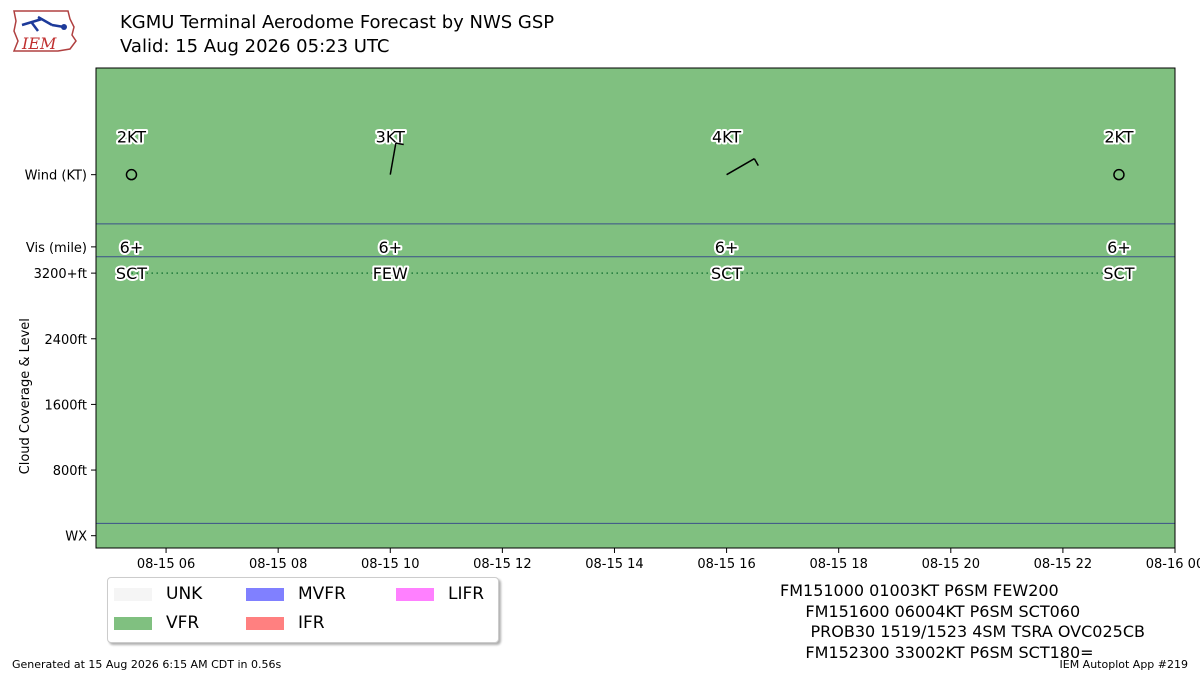 This screenshot has height=675, width=1200. What do you see at coordinates (390, 273) in the screenshot?
I see `cloud-coverage-label: FEW` at bounding box center [390, 273].